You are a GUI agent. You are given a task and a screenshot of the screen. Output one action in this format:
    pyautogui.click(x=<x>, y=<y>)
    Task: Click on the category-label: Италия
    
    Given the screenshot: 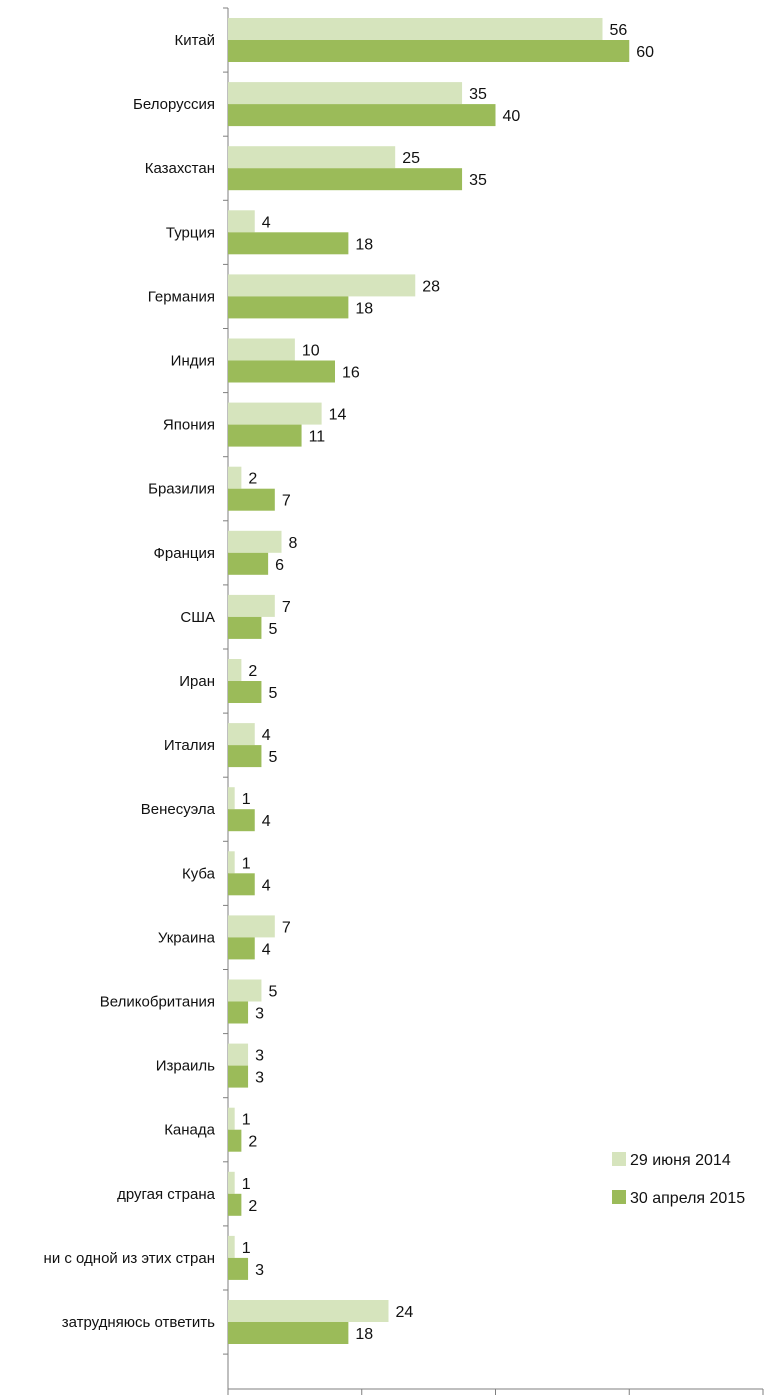 What is the action you would take?
    pyautogui.click(x=189, y=745)
    